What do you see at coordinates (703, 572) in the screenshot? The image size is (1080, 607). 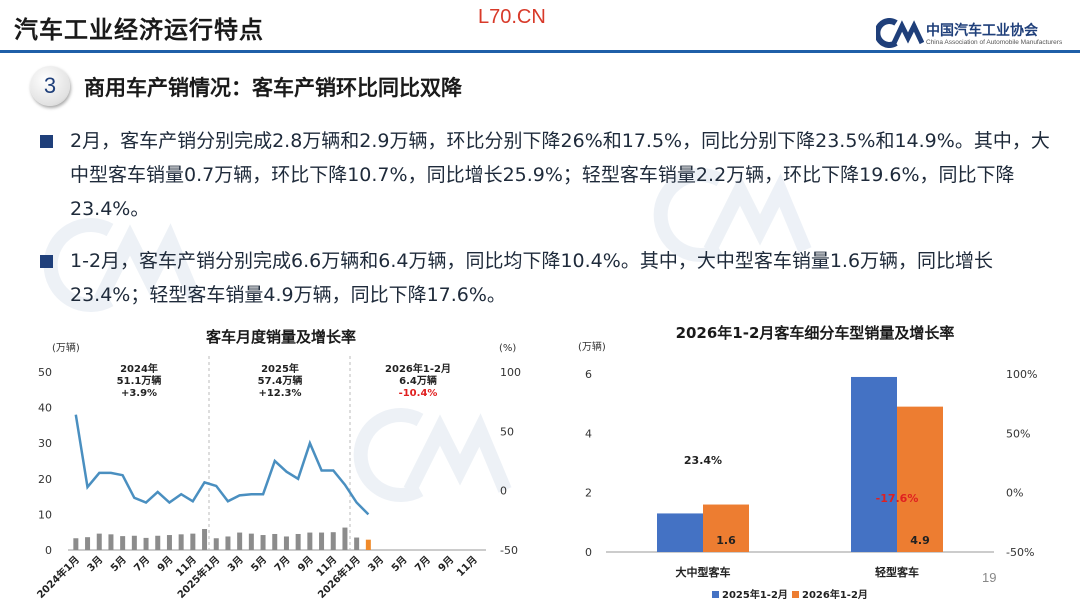 I see `chart2-category-label: 大中型客车` at bounding box center [703, 572].